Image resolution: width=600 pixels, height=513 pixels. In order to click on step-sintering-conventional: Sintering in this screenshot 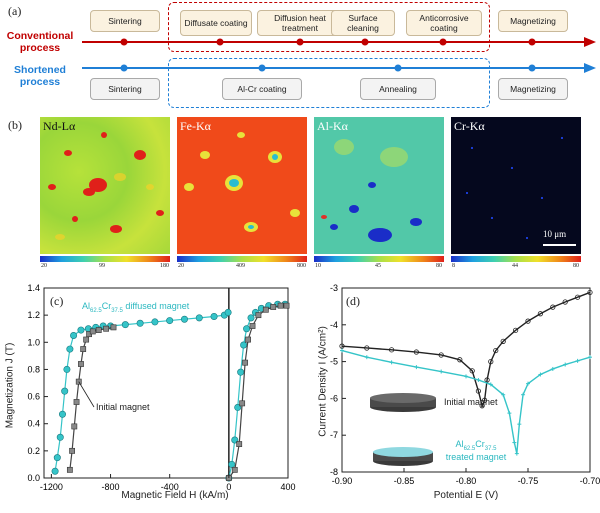, I will do `click(125, 21)`.